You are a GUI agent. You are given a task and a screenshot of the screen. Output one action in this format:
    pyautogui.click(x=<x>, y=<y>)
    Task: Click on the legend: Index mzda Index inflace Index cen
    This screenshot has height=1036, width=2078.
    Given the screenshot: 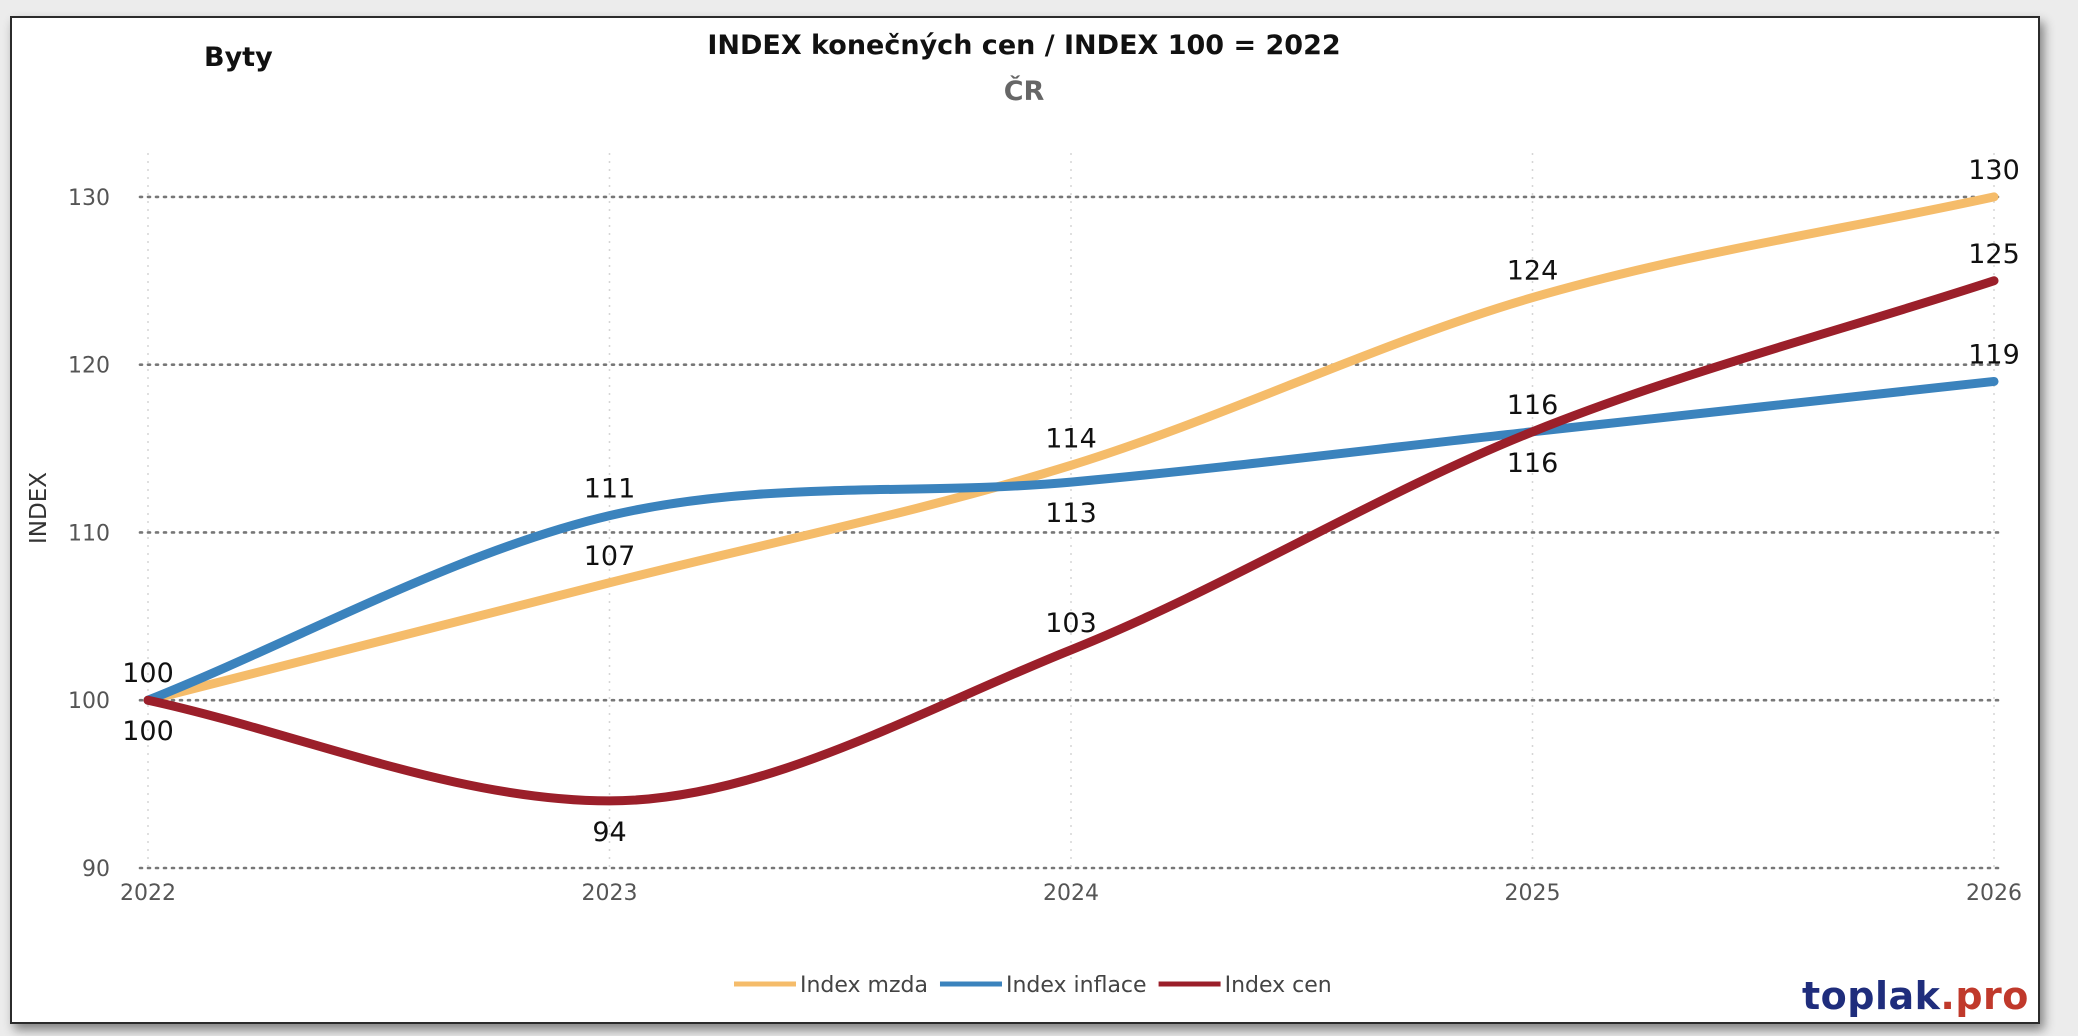 What is the action you would take?
    pyautogui.click(x=1033, y=985)
    